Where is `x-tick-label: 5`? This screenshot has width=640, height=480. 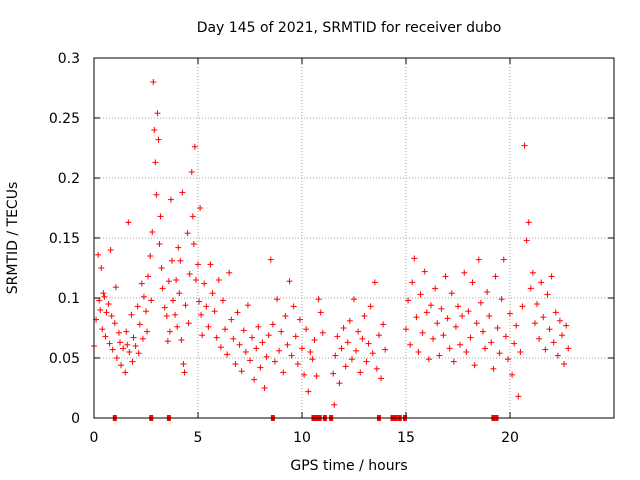
x-tick-label: 5 is located at coordinates (198, 438).